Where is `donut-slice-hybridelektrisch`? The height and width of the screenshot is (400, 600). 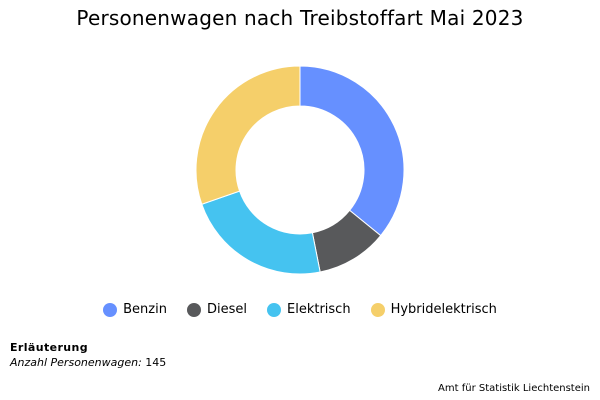
donut-slice-hybridelektrisch is located at coordinates (248, 135).